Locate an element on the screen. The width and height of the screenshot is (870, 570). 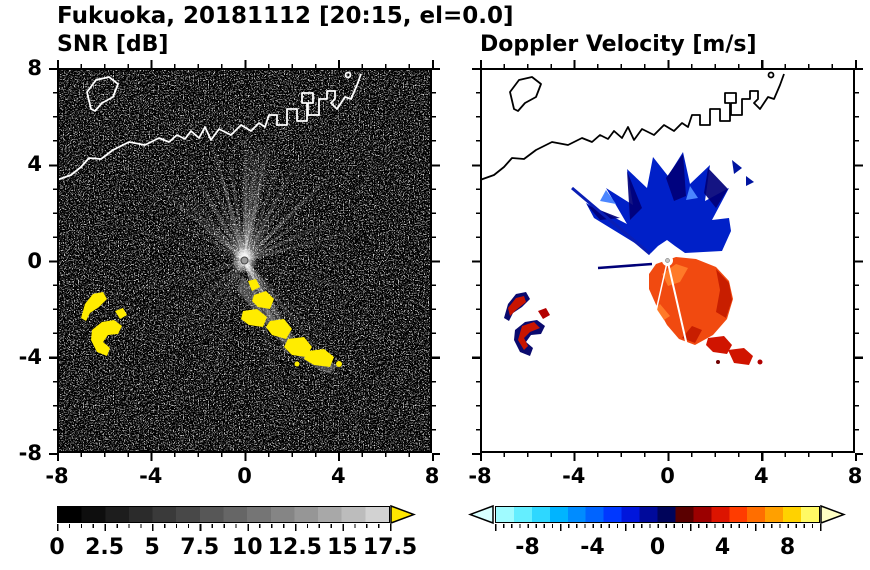
snr-y-axis-labels: 8 4 0 -4 -8 is located at coordinates (28, 260).